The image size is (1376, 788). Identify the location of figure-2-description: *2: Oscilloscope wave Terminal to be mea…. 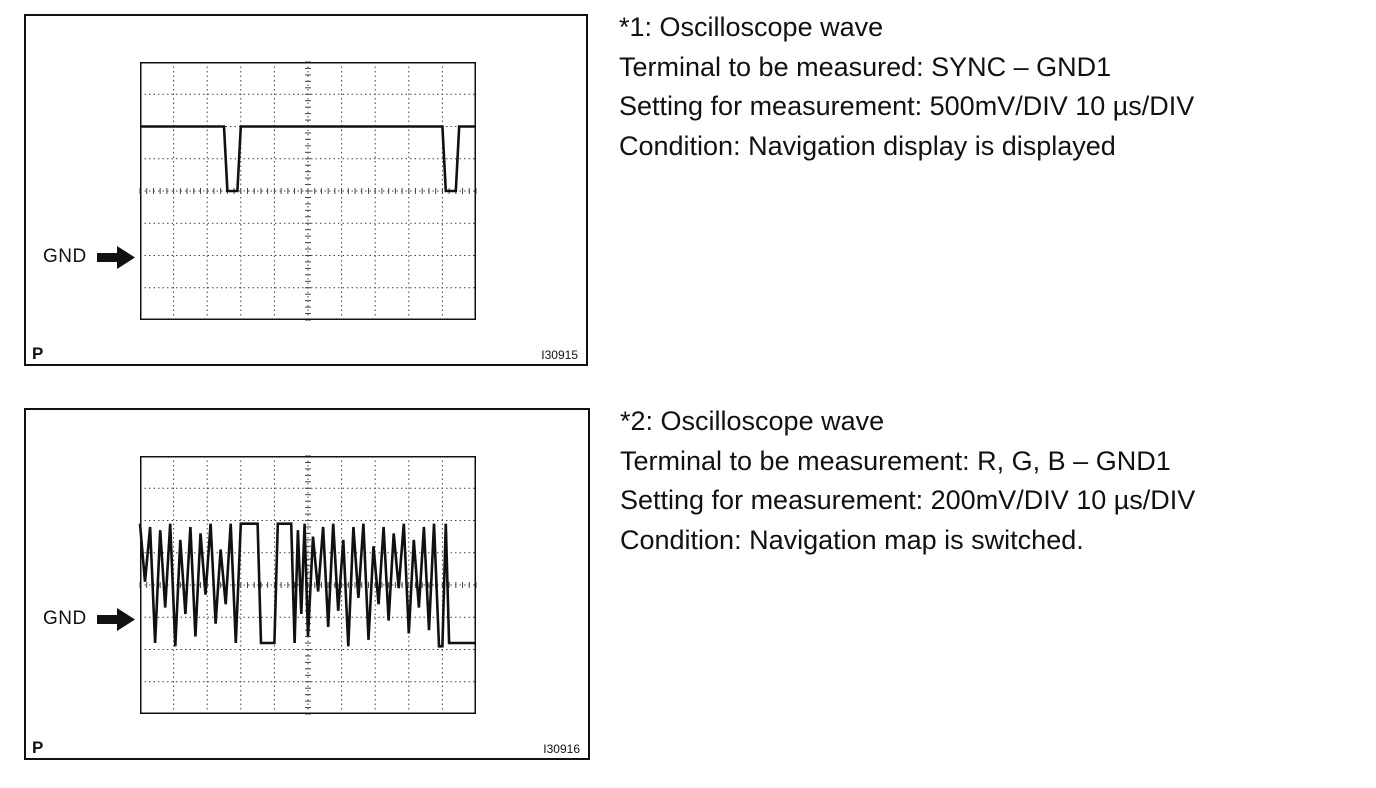
(907, 481).